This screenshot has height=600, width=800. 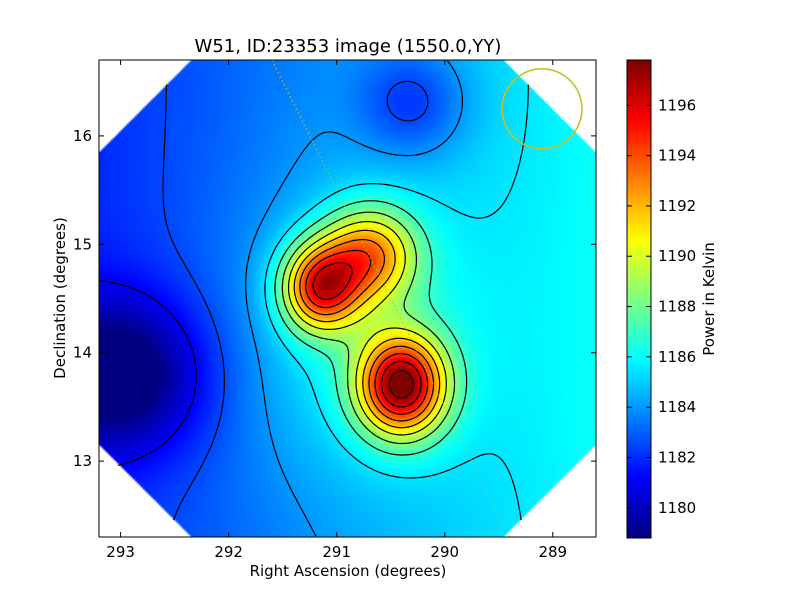 What do you see at coordinates (348, 46) in the screenshot?
I see `chart-title: W51, ID:23353 image (1550.0,YY)` at bounding box center [348, 46].